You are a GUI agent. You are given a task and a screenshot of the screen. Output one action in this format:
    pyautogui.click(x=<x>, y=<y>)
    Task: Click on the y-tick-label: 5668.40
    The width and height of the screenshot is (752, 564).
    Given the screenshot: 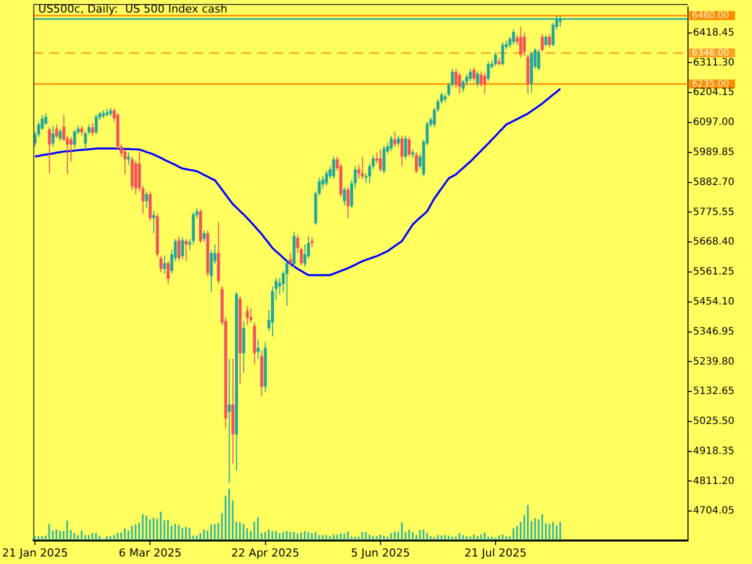 What is the action you would take?
    pyautogui.click(x=713, y=242)
    